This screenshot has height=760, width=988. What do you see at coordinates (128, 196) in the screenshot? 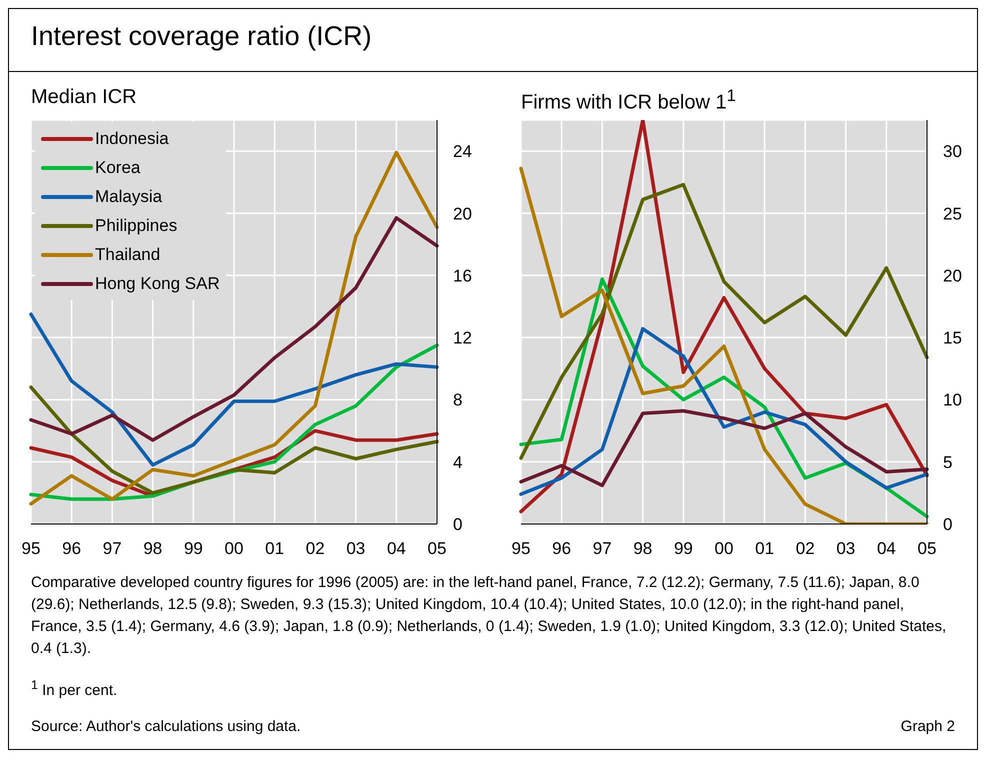
I see `legend-label: Malaysia` at bounding box center [128, 196].